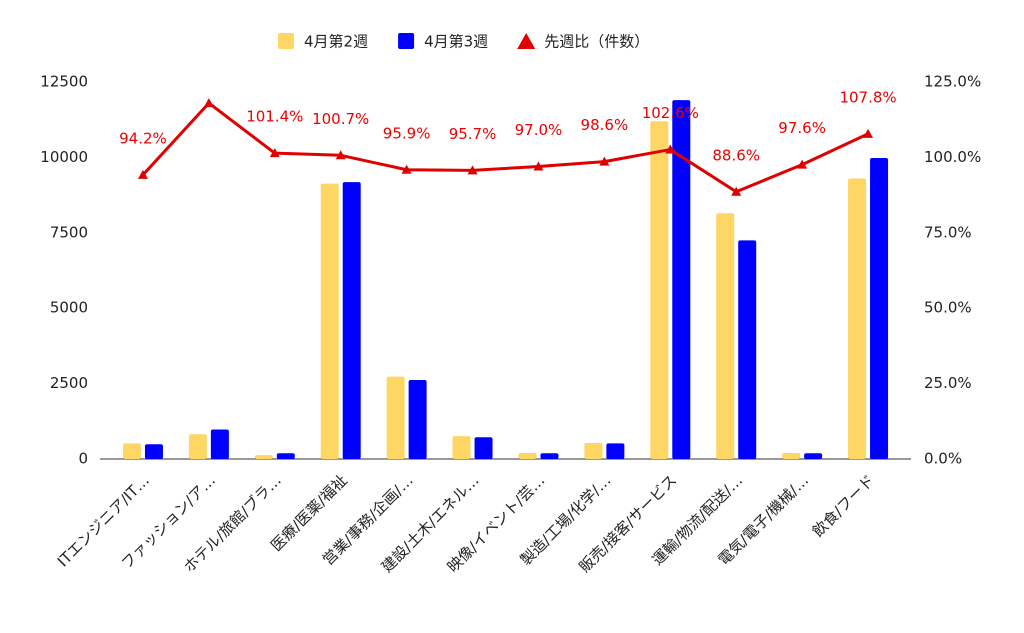 This screenshot has width=1024, height=633. Describe the element at coordinates (539, 130) in the screenshot. I see `value-label: 97.0%` at that location.